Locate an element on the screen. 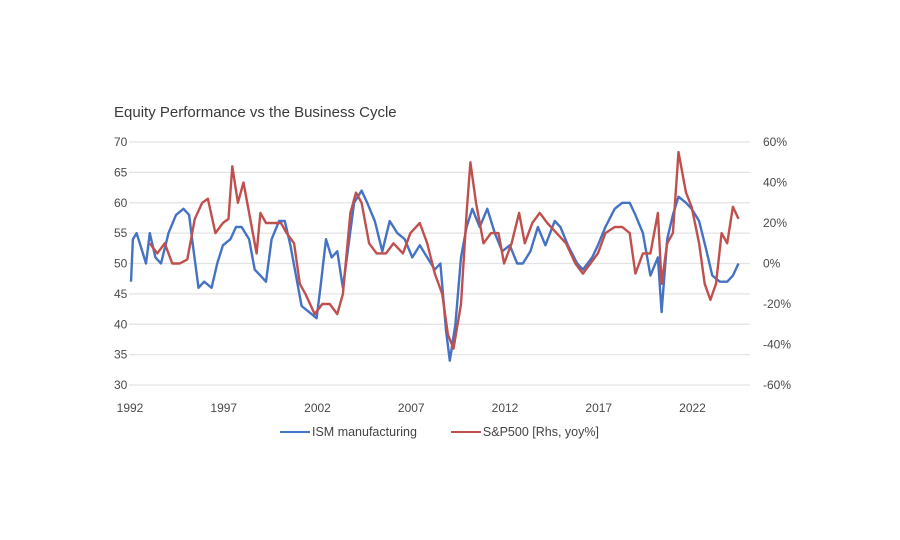 Image resolution: width=900 pixels, height=540 pixels. y2-tick-label: -20% is located at coordinates (777, 304).